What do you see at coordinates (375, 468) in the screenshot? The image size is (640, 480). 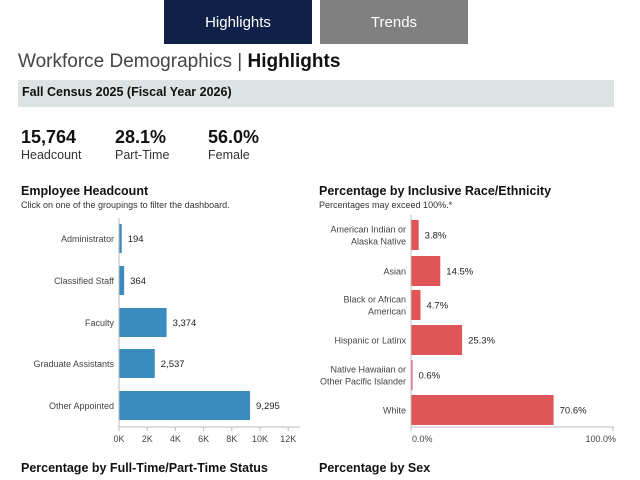 I see `sex-title: Percentage by Sex` at bounding box center [375, 468].